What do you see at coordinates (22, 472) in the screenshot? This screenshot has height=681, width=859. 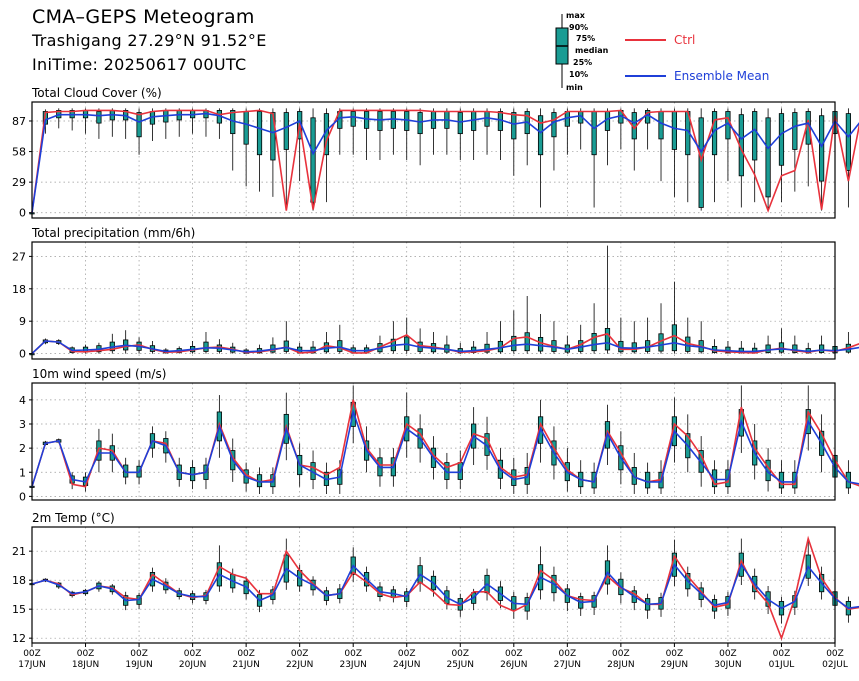 I see `y-tick-label: 1` at bounding box center [22, 472].